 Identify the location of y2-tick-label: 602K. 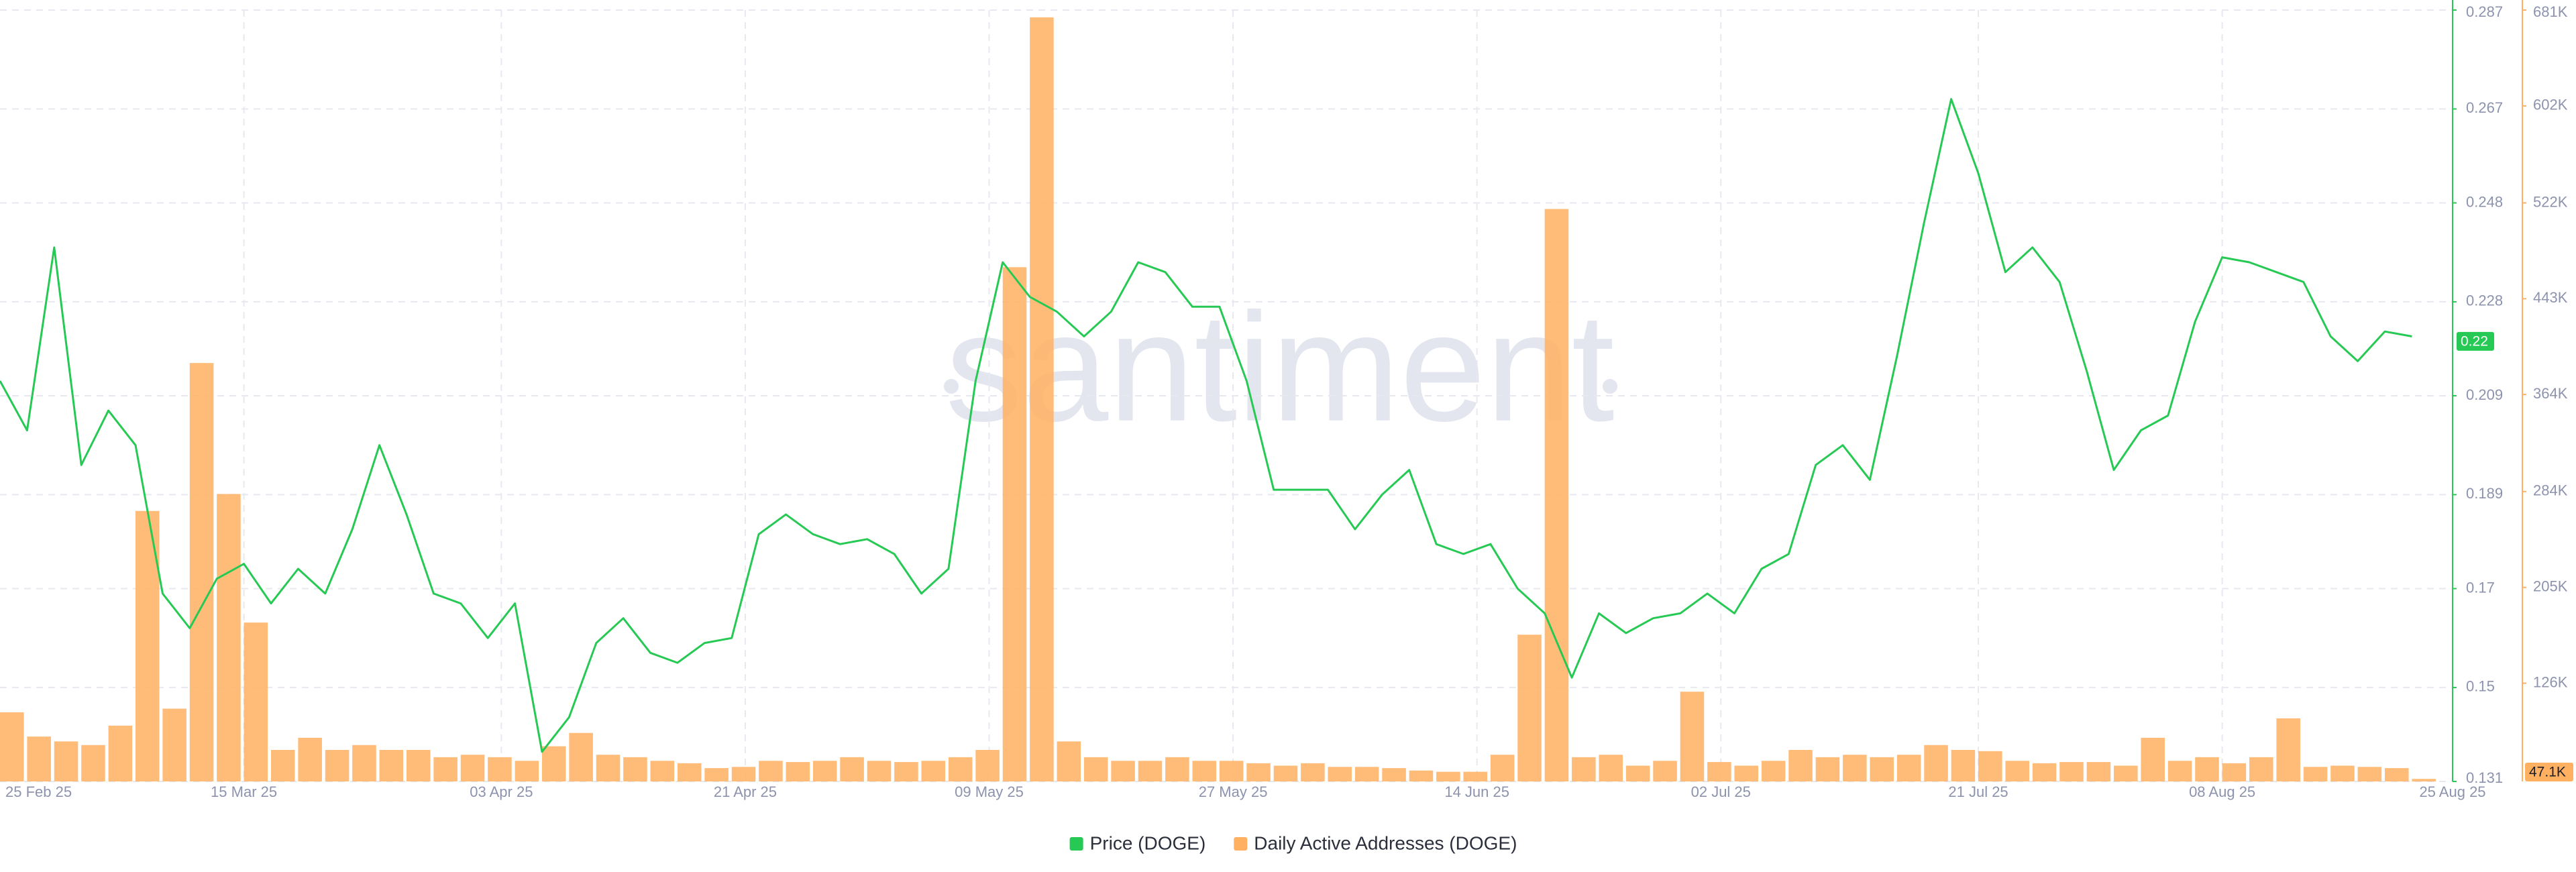
(2550, 105).